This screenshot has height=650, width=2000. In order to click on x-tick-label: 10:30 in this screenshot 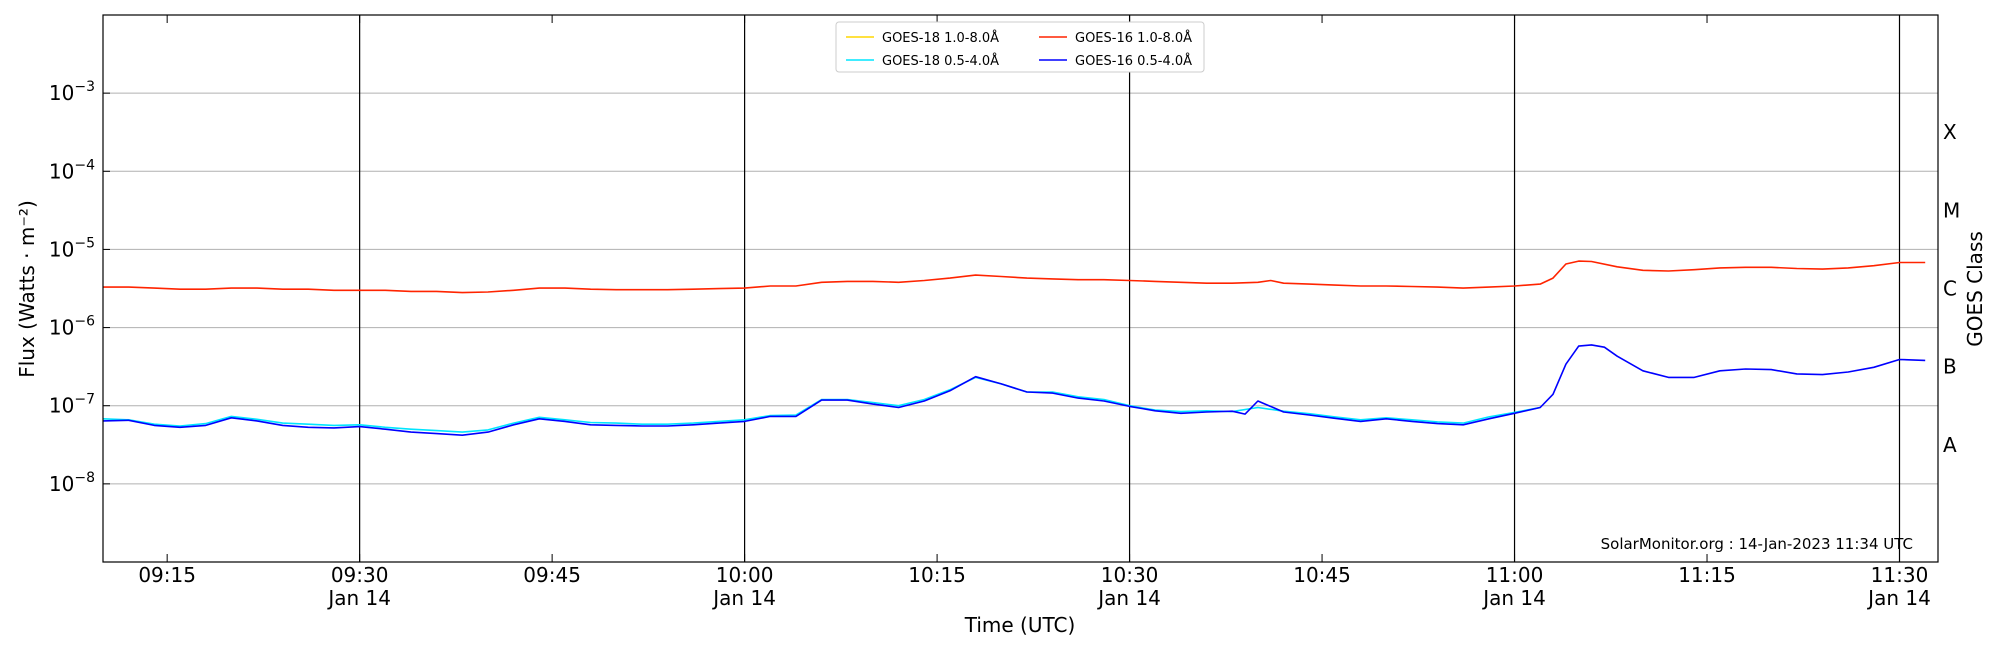, I will do `click(1130, 575)`.